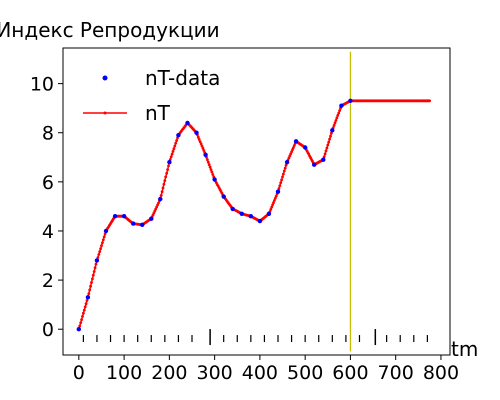  I want to click on legend: nT-data nT, so click(151, 95).